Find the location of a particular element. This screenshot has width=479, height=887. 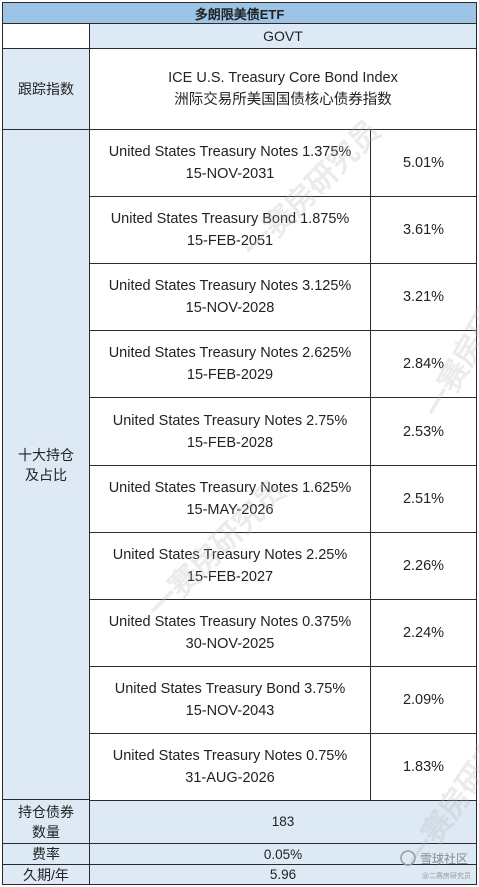

holding-name: United States Treasury Notes 1.375% is located at coordinates (230, 152).